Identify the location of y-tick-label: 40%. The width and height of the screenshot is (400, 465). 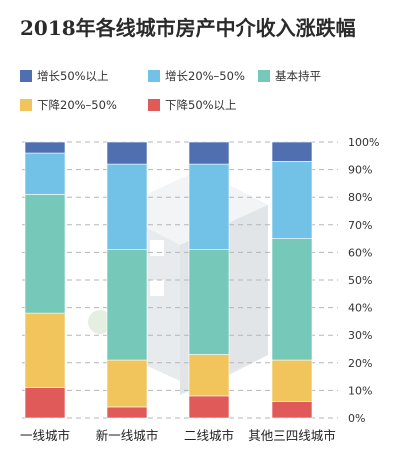
(360, 308).